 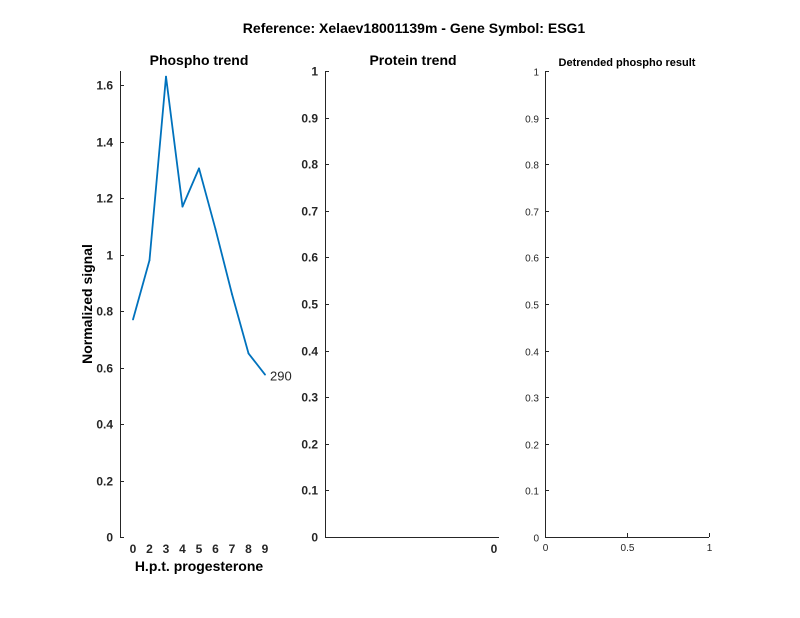 What do you see at coordinates (215, 549) in the screenshot?
I see `phospho-x-tick-label: 6` at bounding box center [215, 549].